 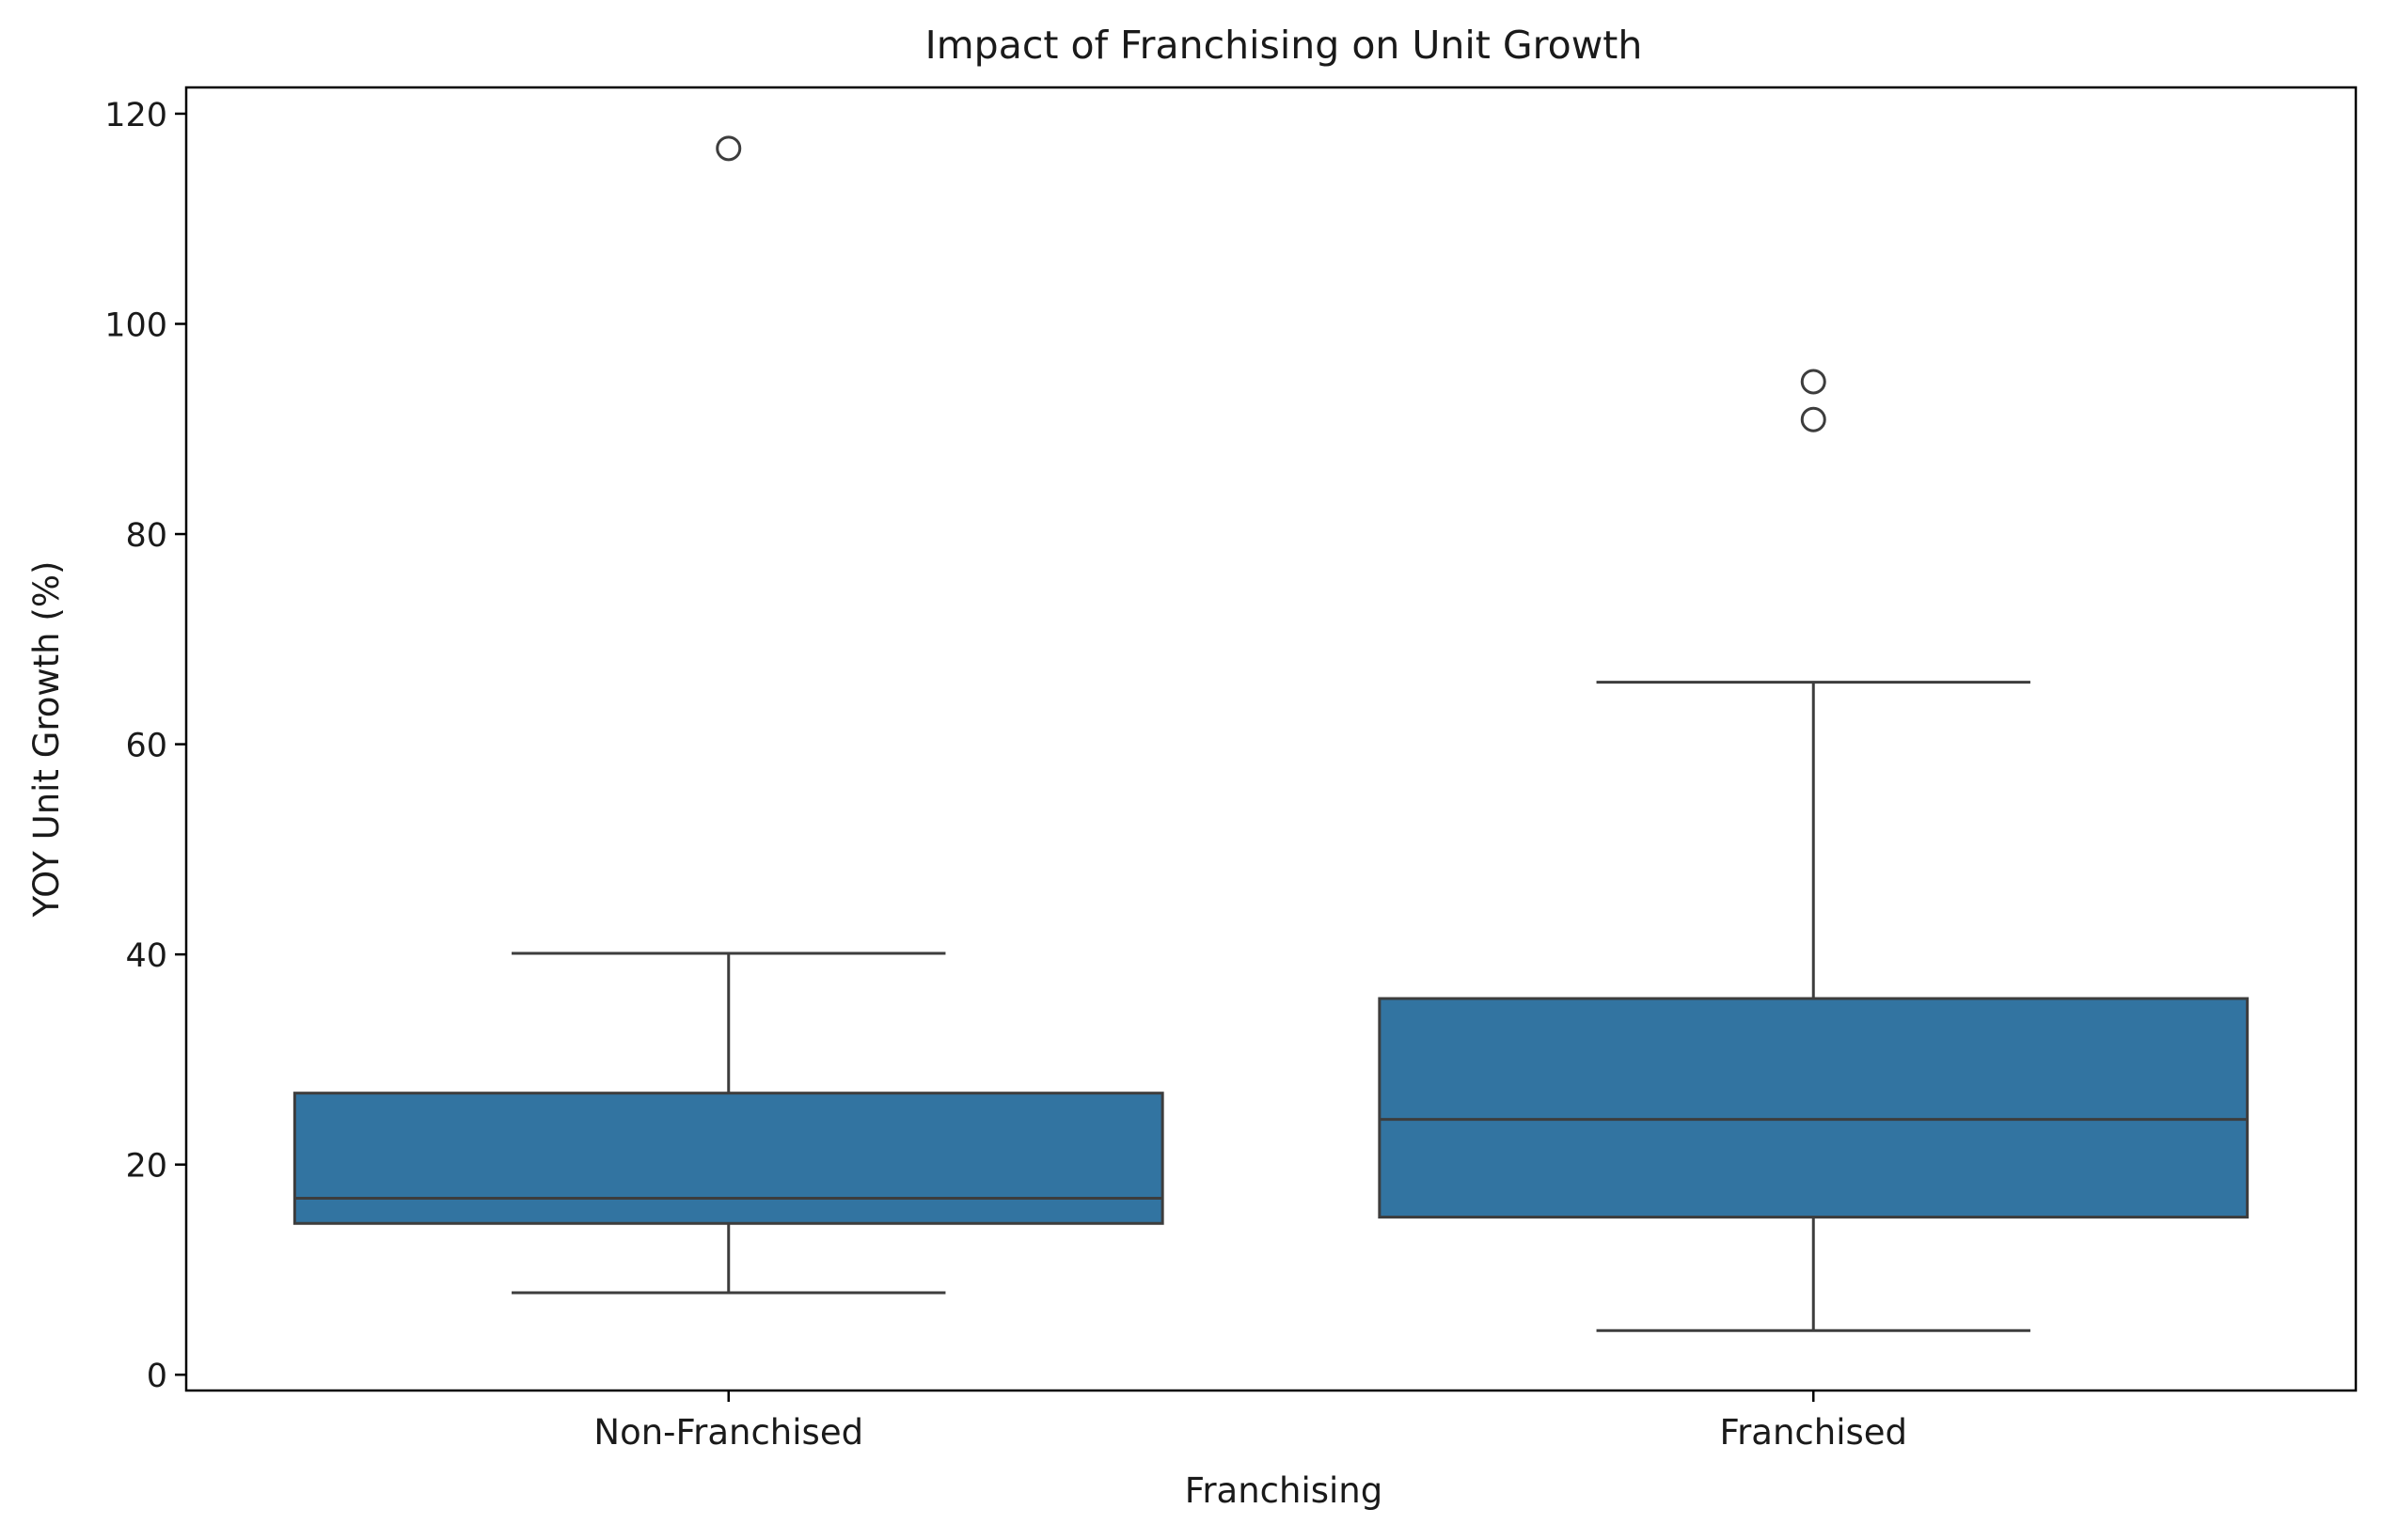 I want to click on x-axis-ticks: Non-Franchised Franchised, so click(x=1250, y=1422).